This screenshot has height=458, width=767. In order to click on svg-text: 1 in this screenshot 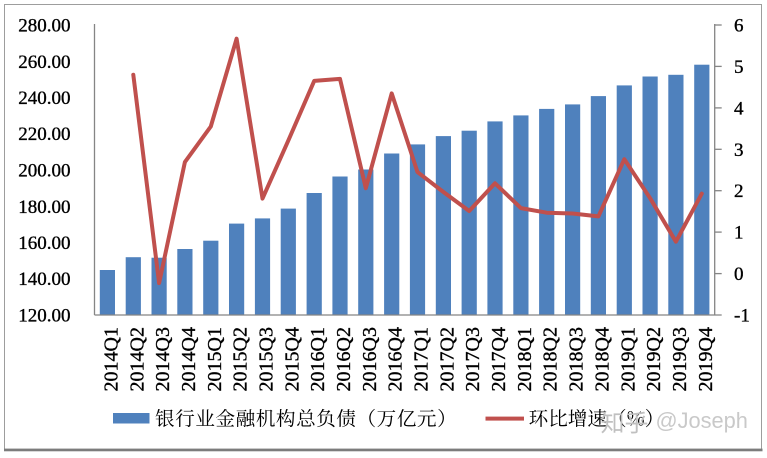, I will do `click(739, 233)`.